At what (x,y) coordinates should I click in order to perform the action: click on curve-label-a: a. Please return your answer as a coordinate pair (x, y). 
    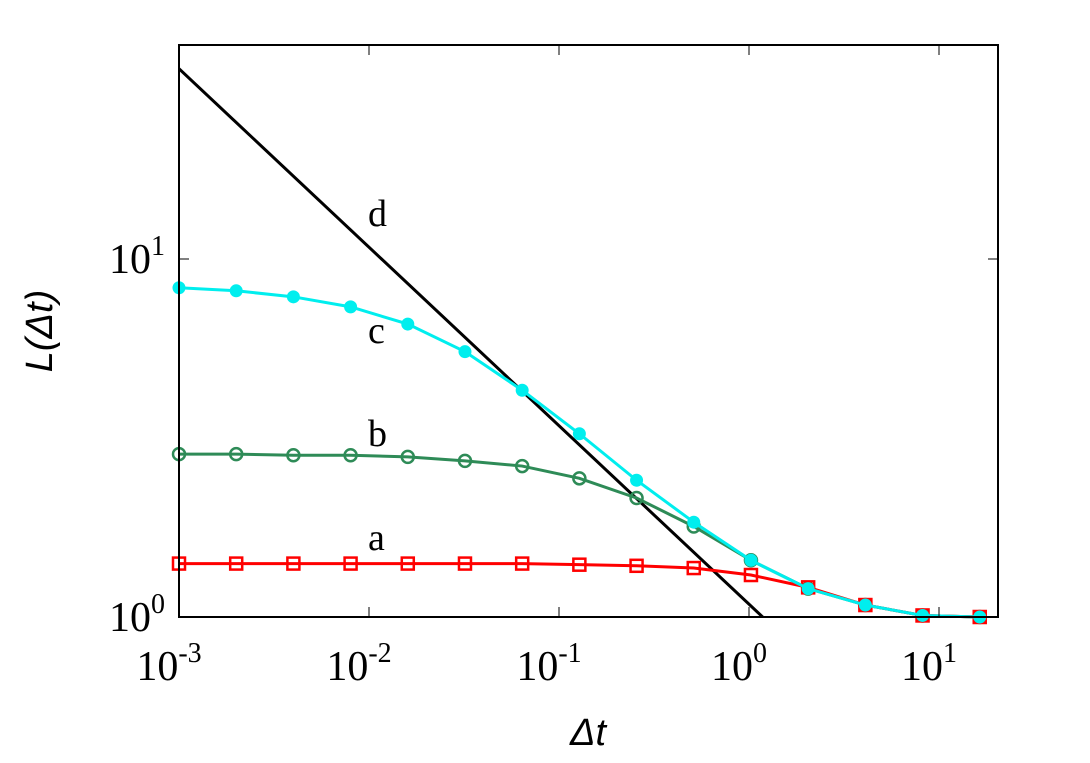
    Looking at the image, I should click on (376, 538).